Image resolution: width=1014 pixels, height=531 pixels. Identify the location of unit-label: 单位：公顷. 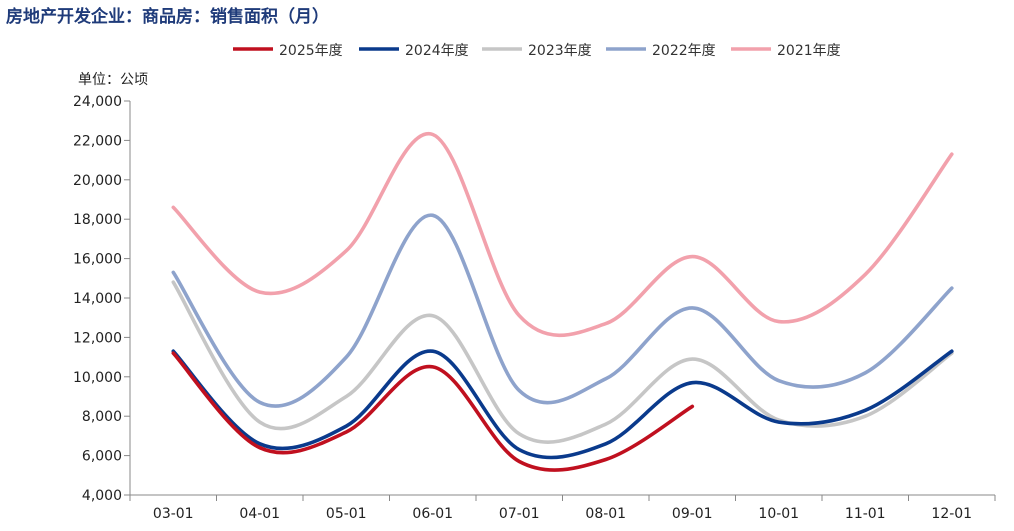
(113, 80).